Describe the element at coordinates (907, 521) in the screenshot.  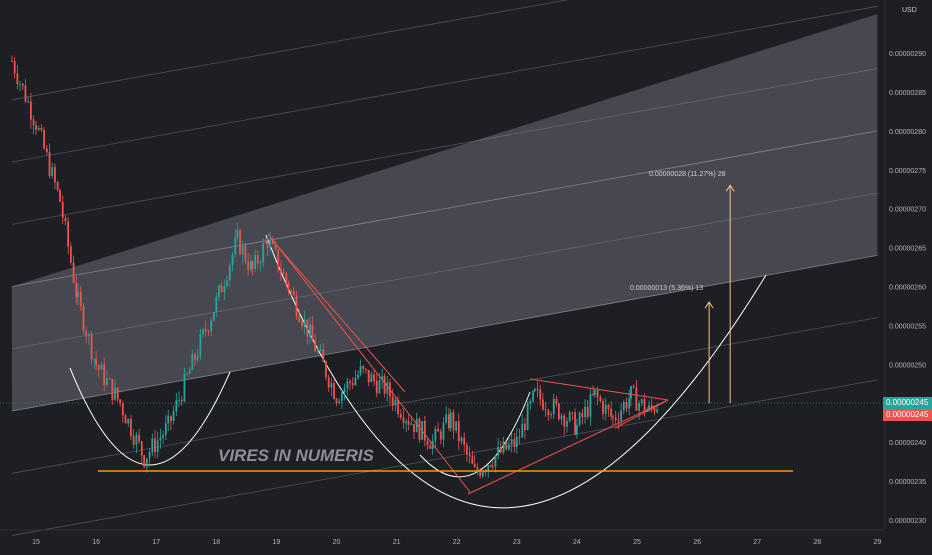
I see `y-tick-label: 0.00000230` at that location.